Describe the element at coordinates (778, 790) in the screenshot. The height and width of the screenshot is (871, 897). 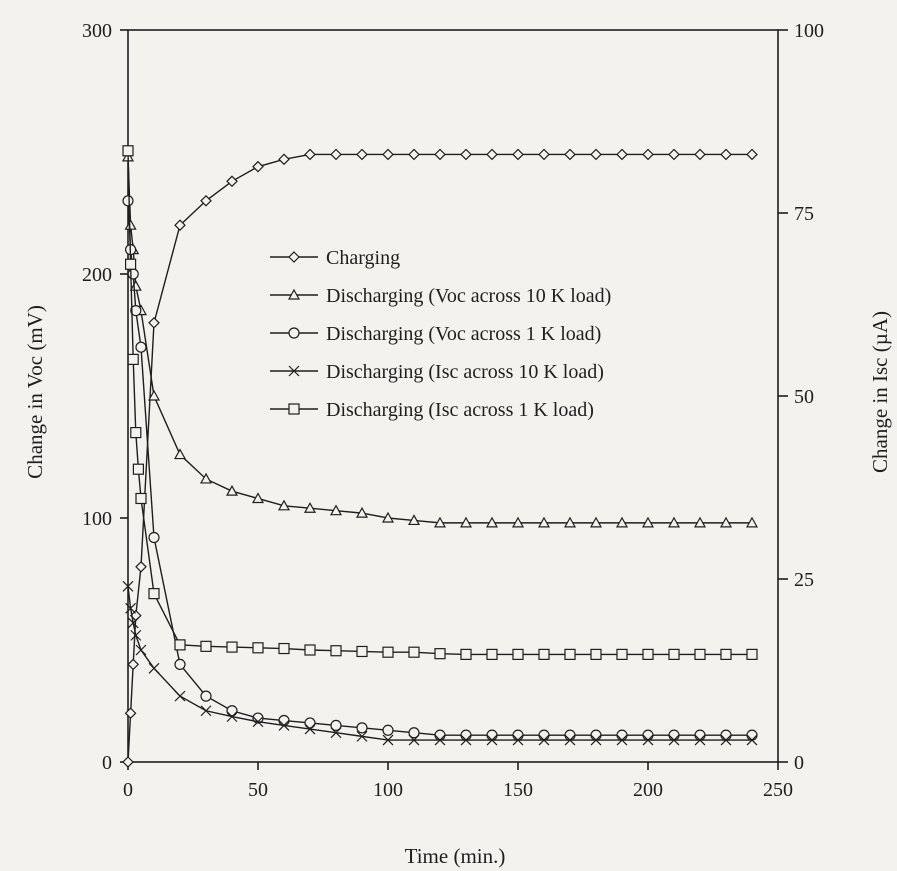
I see `x-tick-label: 250` at that location.